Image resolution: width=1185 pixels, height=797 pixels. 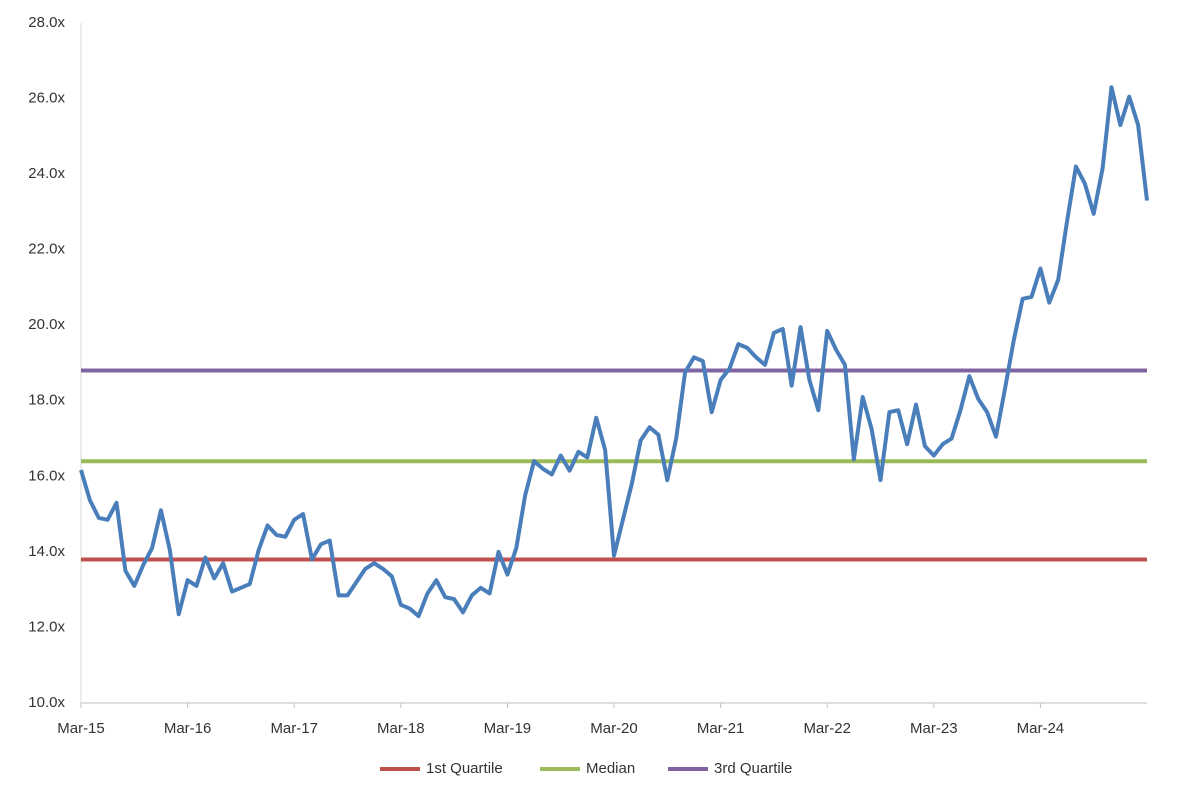 I want to click on x-tick-label: Mar-22, so click(x=827, y=728).